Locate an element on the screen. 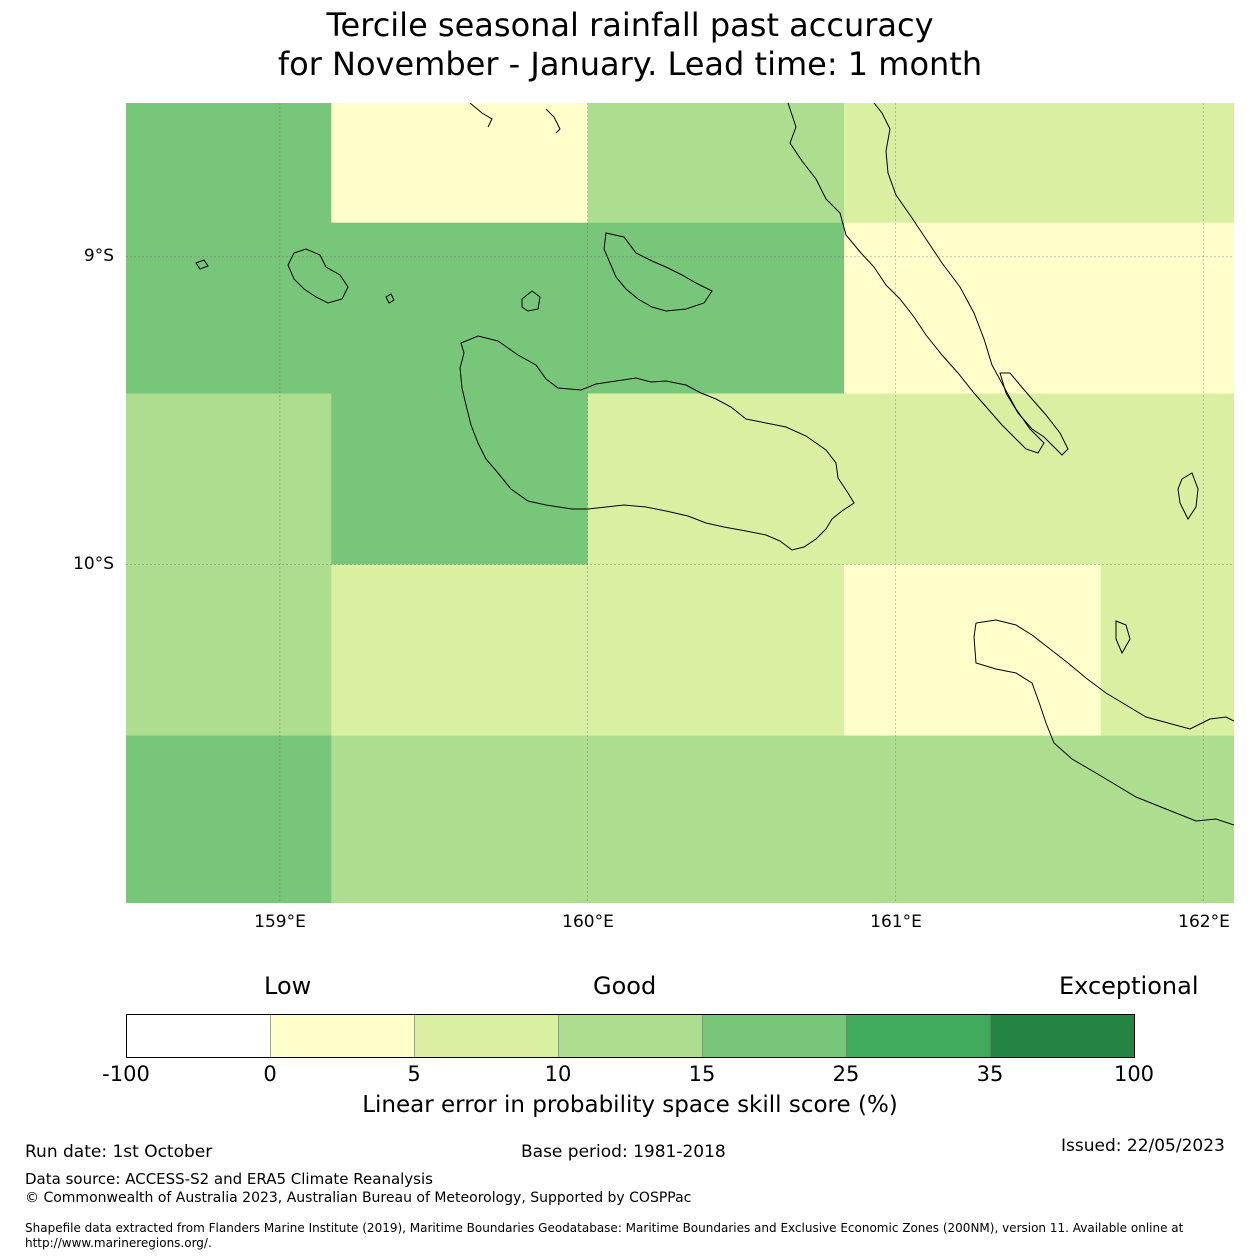  coastline-savo is located at coordinates (531, 301).